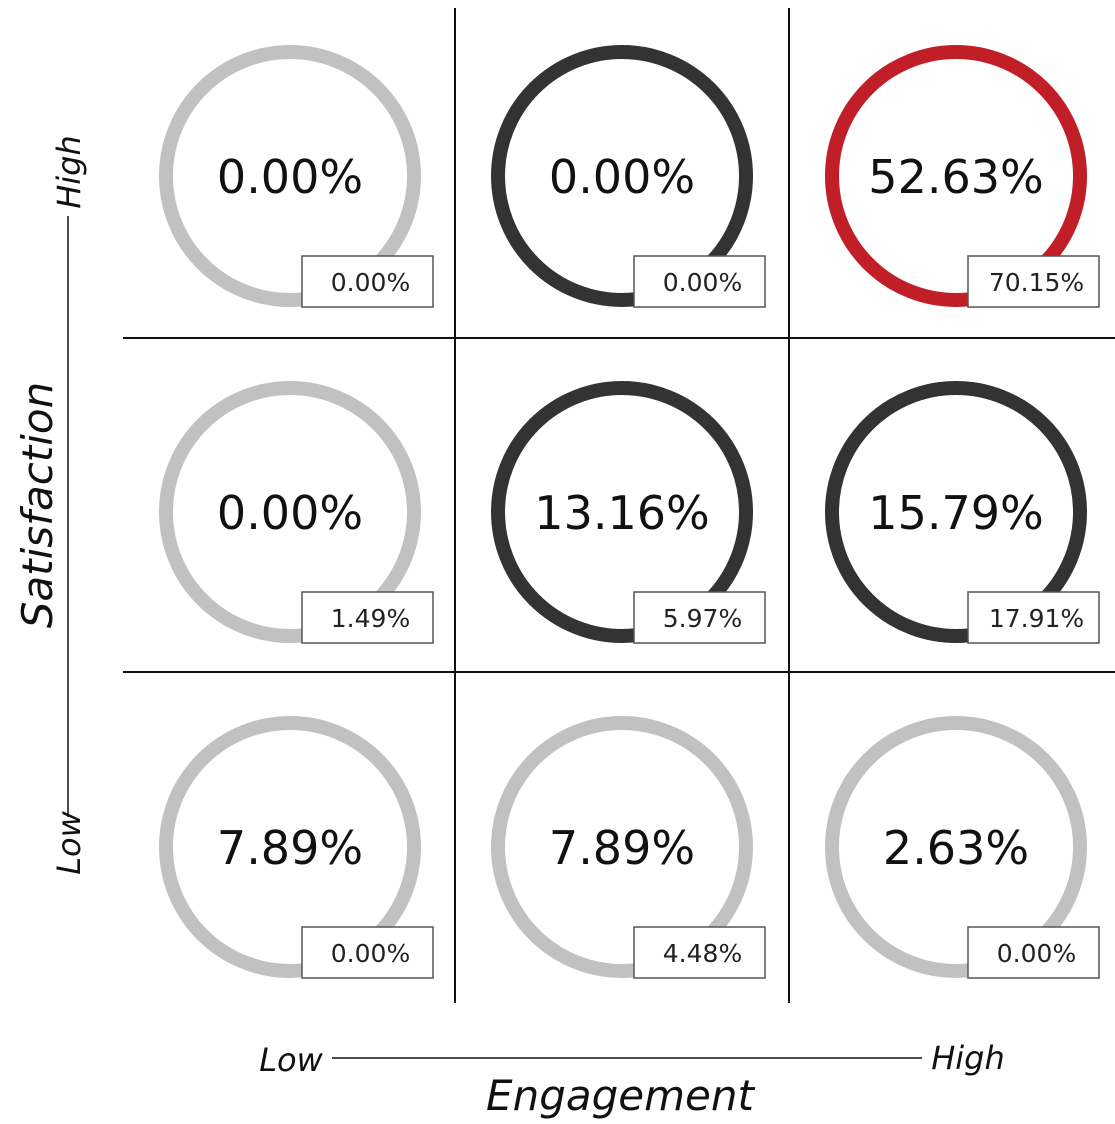  I want to click on cell-high-low-comparison-box, so click(367, 281).